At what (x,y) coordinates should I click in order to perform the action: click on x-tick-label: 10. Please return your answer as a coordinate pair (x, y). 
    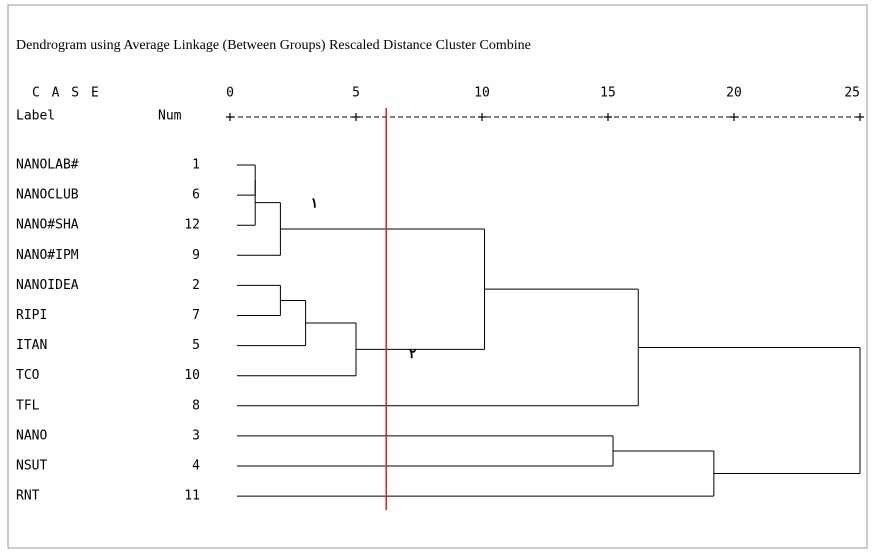
    Looking at the image, I should click on (482, 93).